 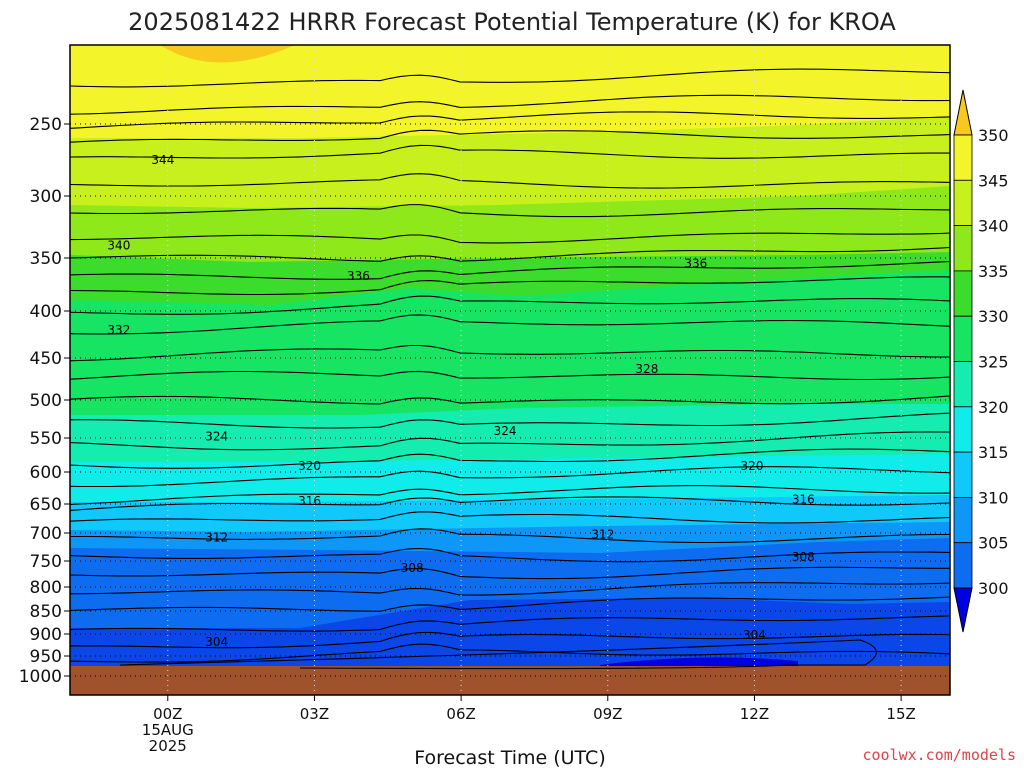 What do you see at coordinates (118, 330) in the screenshot?
I see `contour-label: 332` at bounding box center [118, 330].